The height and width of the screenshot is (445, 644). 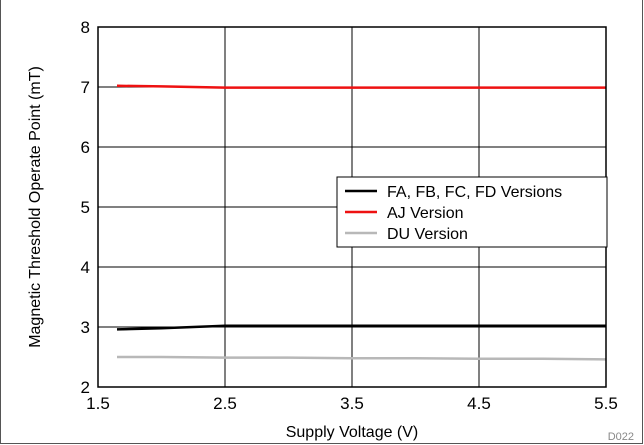 What do you see at coordinates (427, 234) in the screenshot?
I see `legend-entry: DU Version` at bounding box center [427, 234].